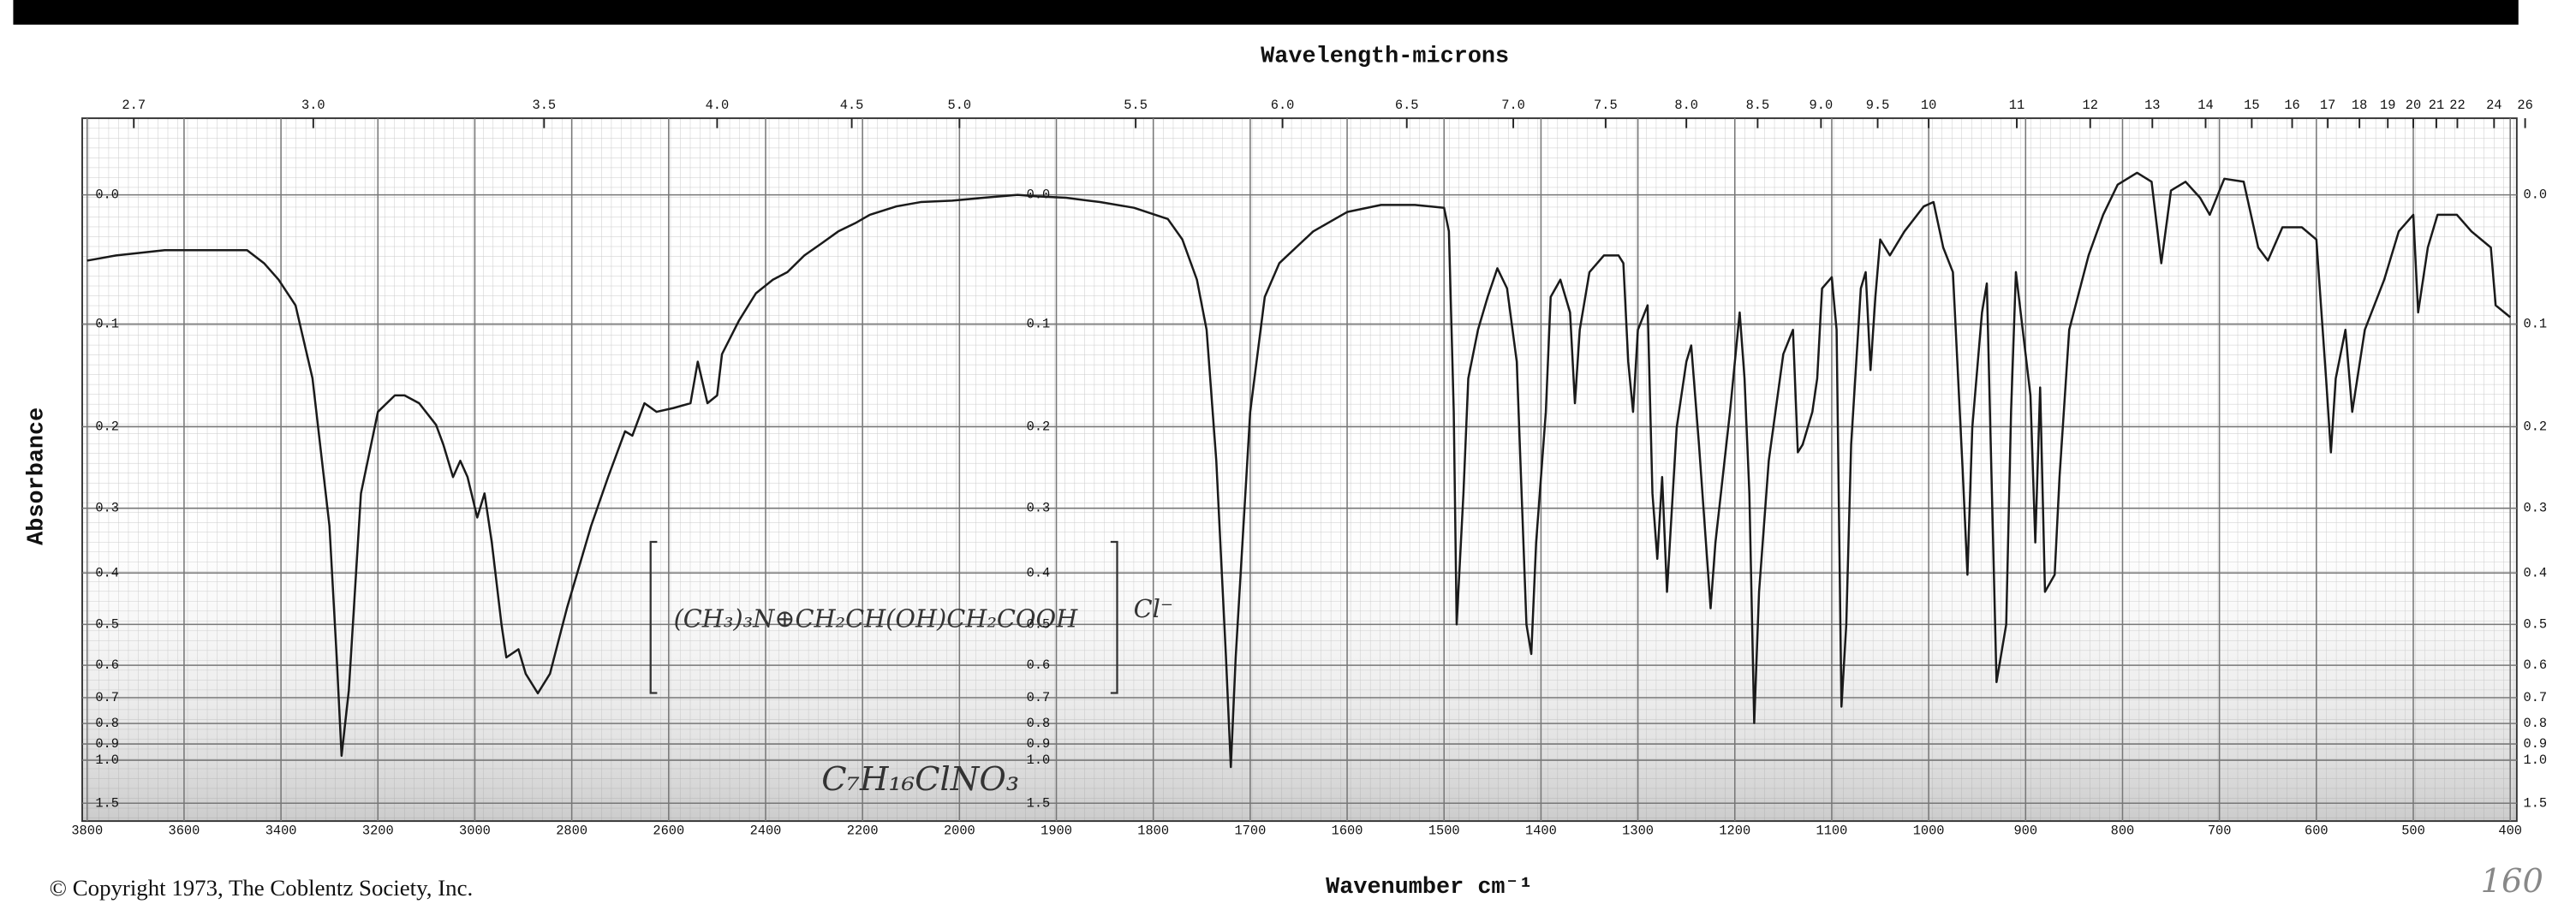 The image size is (2576, 904). Describe the element at coordinates (1758, 105) in the screenshot. I see `x2-tick-label: 8.5` at that location.